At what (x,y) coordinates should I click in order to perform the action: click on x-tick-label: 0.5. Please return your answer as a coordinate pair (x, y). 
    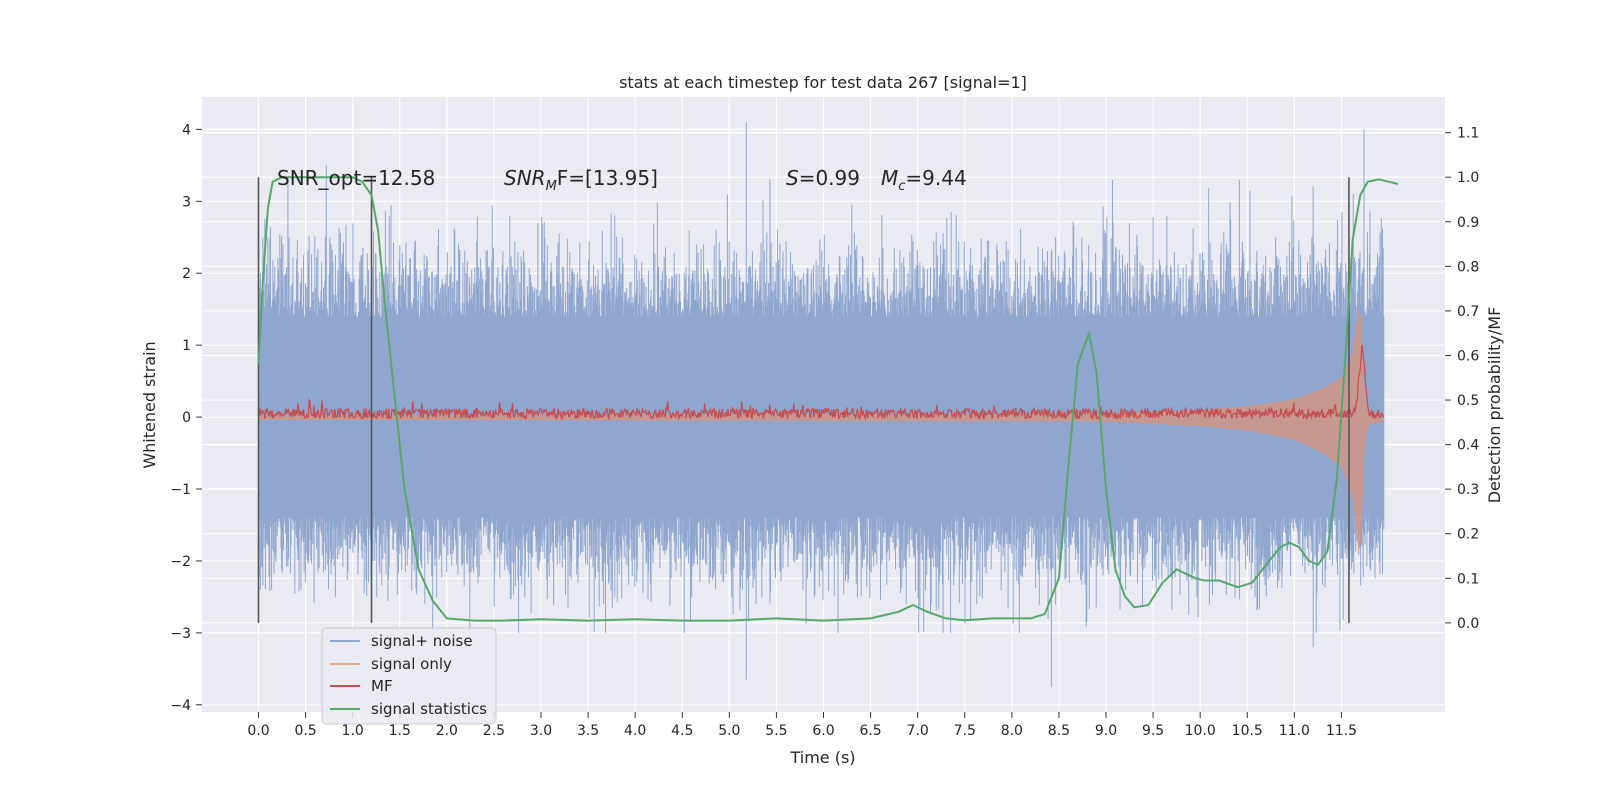
    Looking at the image, I should click on (305, 731).